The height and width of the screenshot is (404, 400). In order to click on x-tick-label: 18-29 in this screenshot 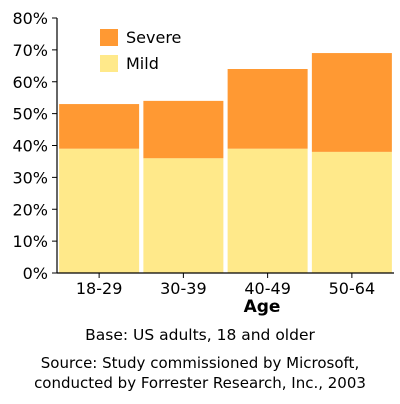, I will do `click(99, 288)`.